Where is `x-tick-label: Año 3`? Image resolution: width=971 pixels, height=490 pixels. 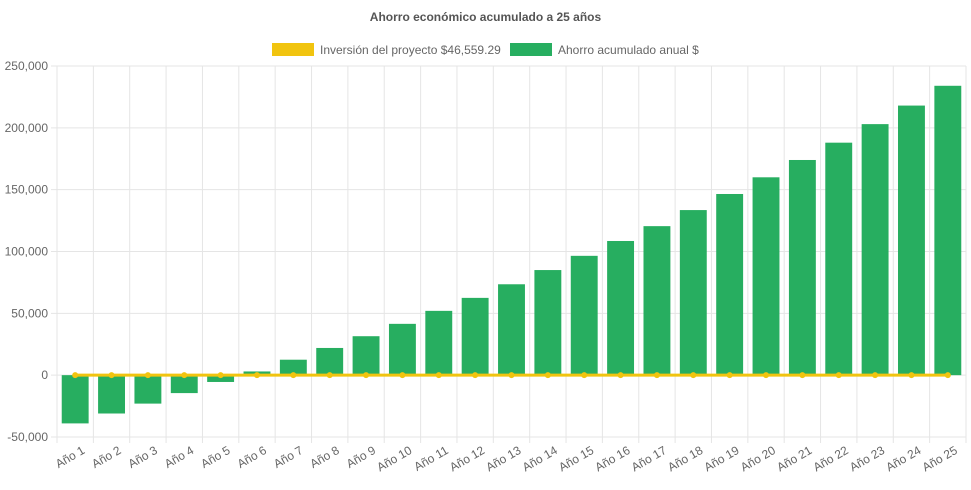 x-tick-label: Año 3 is located at coordinates (143, 457).